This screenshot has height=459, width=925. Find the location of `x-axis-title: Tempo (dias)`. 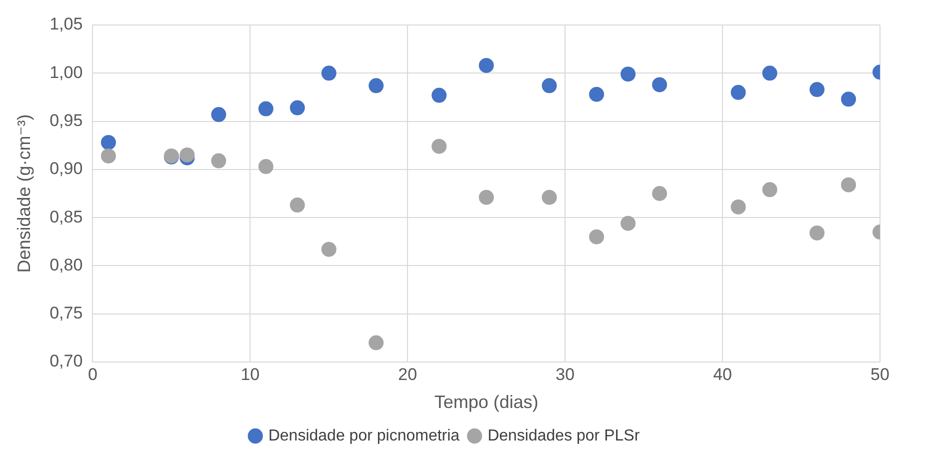

x-axis-title: Tempo (dias) is located at coordinates (486, 402).